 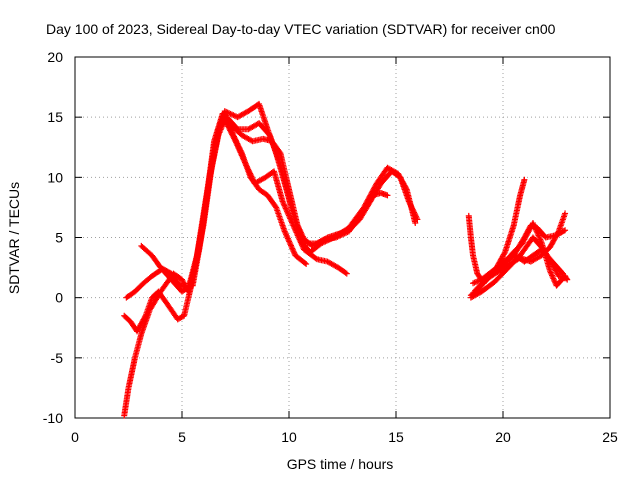 What do you see at coordinates (55, 177) in the screenshot?
I see `y-tick-label: 10` at bounding box center [55, 177].